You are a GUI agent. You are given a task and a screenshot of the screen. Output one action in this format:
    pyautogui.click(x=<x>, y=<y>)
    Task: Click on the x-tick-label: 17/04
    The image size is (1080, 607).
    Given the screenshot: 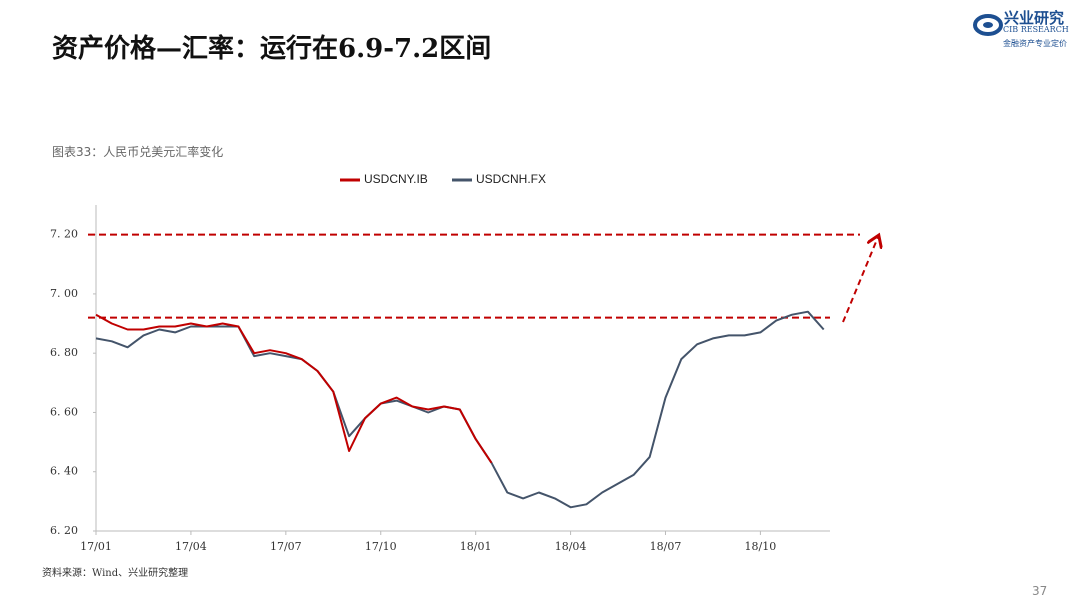 What is the action you would take?
    pyautogui.click(x=191, y=546)
    